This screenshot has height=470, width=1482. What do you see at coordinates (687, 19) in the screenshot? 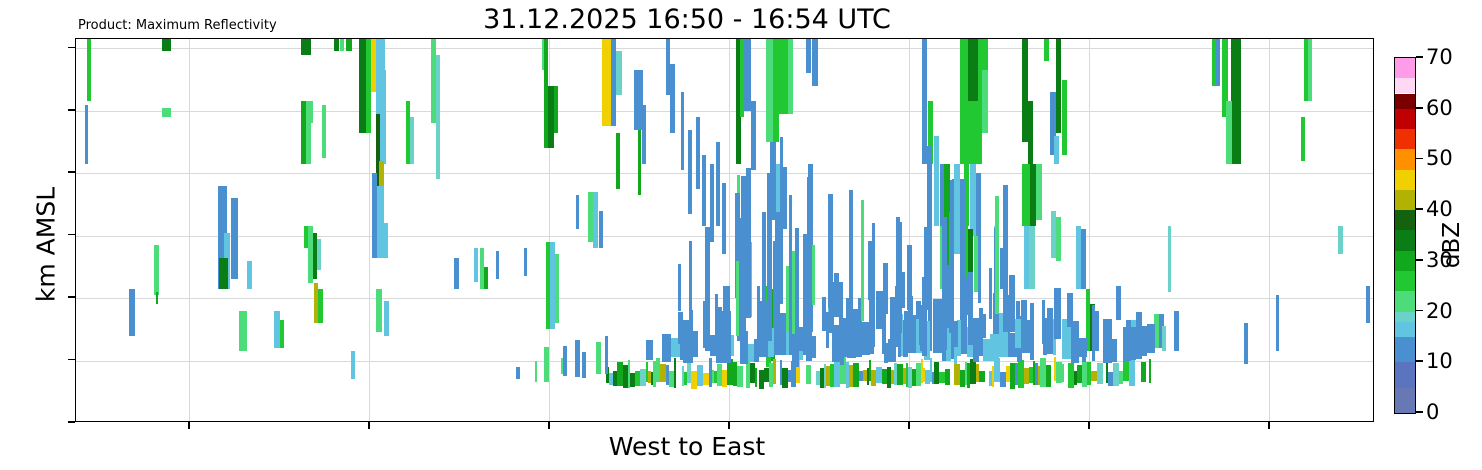
I see `chart-title: 31.12.2025 16:50 - 16:54 UTC` at bounding box center [687, 19].